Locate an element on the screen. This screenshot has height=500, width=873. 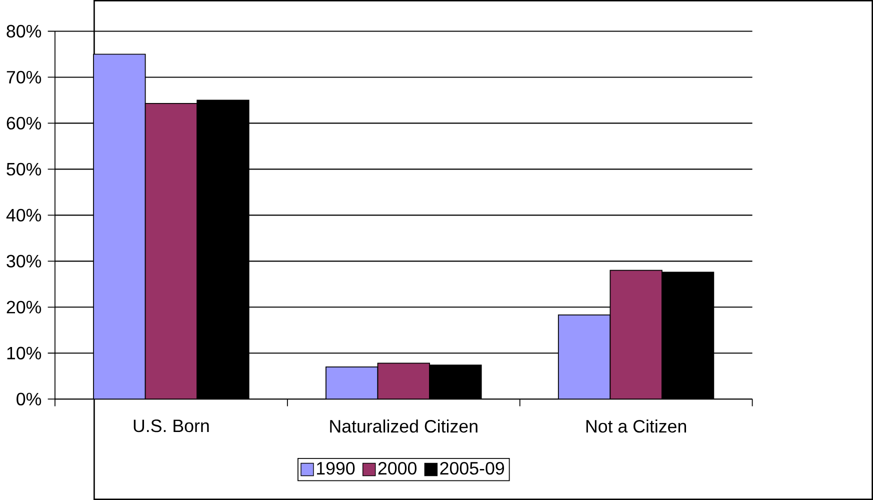
x-tick-label: U.S. Born is located at coordinates (171, 426).